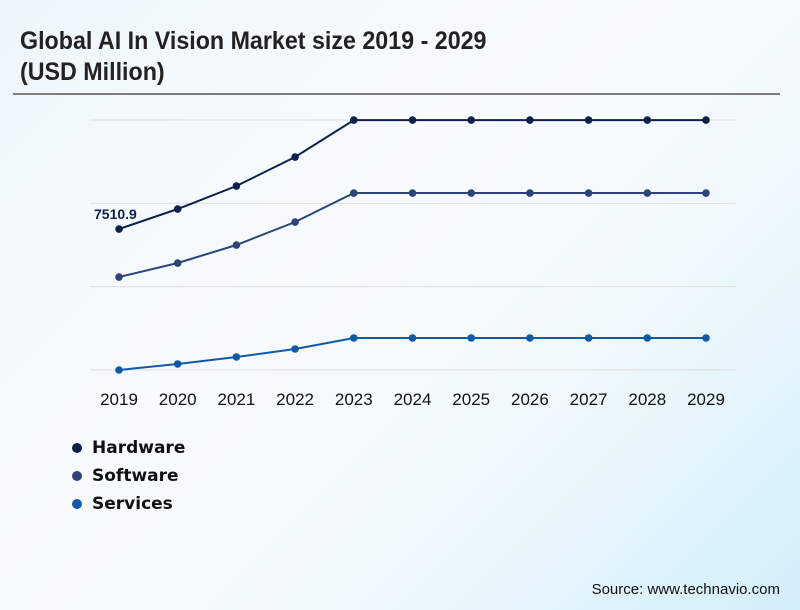  I want to click on x-tick-label: 2019, so click(119, 399).